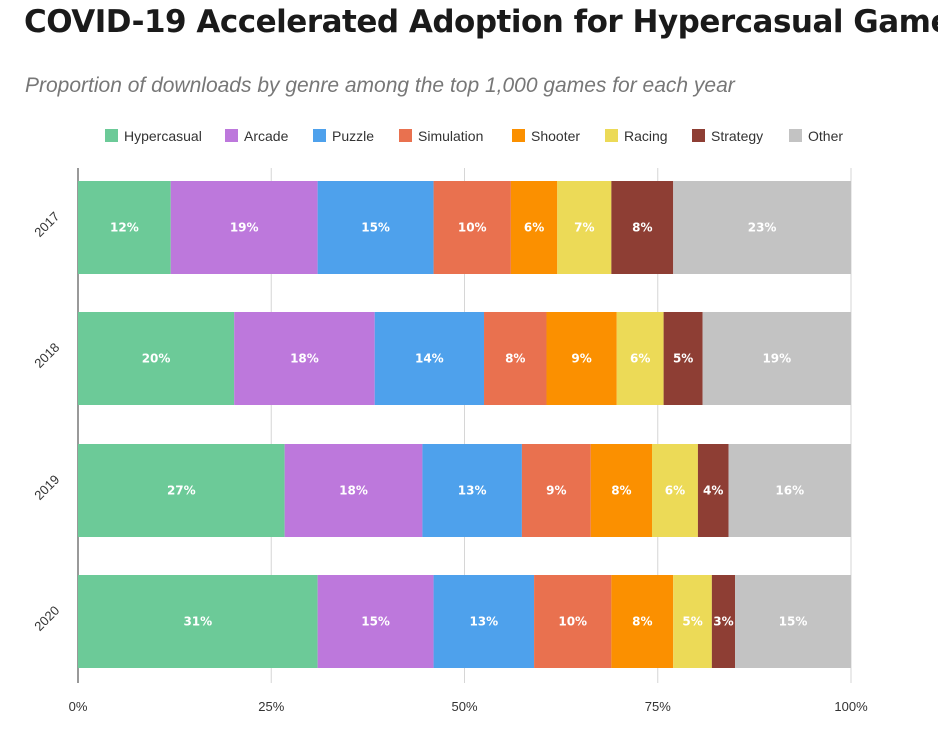  What do you see at coordinates (266, 136) in the screenshot?
I see `legend-label-arcade: Arcade` at bounding box center [266, 136].